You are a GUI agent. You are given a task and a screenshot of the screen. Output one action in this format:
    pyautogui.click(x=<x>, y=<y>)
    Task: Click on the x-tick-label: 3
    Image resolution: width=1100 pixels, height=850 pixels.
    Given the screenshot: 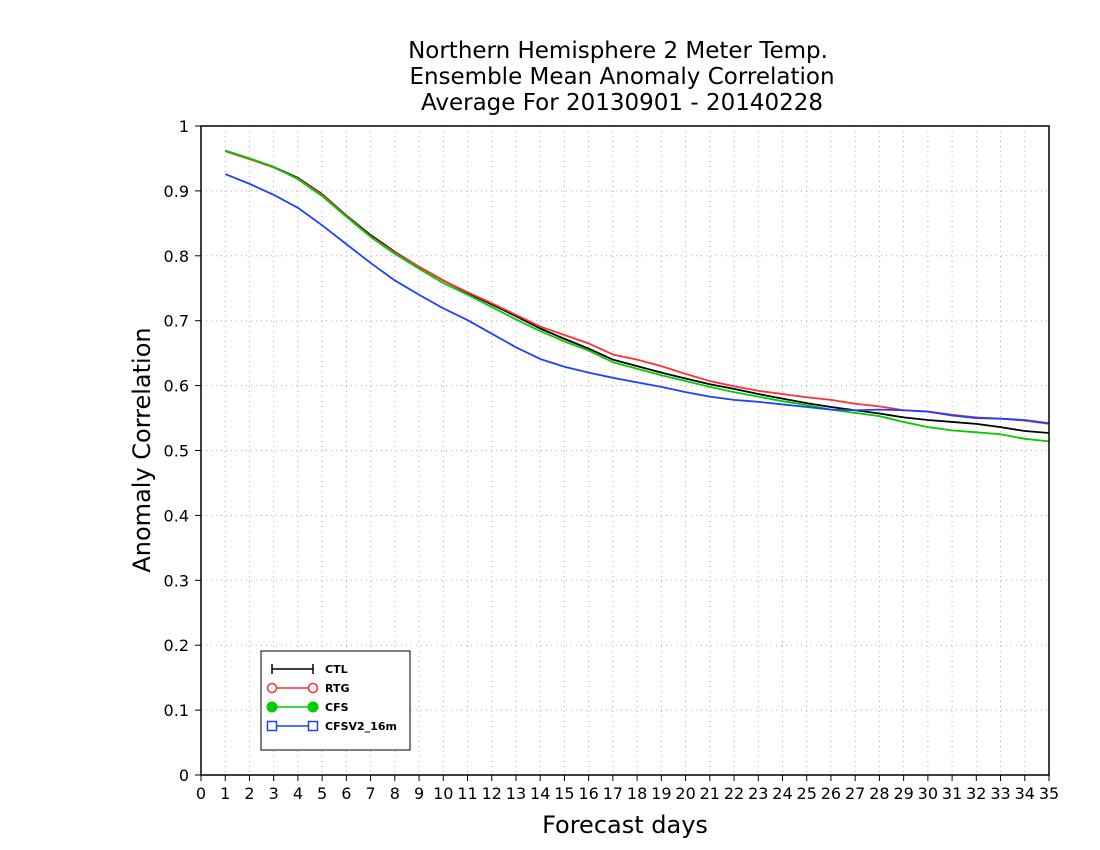 What is the action you would take?
    pyautogui.click(x=274, y=793)
    